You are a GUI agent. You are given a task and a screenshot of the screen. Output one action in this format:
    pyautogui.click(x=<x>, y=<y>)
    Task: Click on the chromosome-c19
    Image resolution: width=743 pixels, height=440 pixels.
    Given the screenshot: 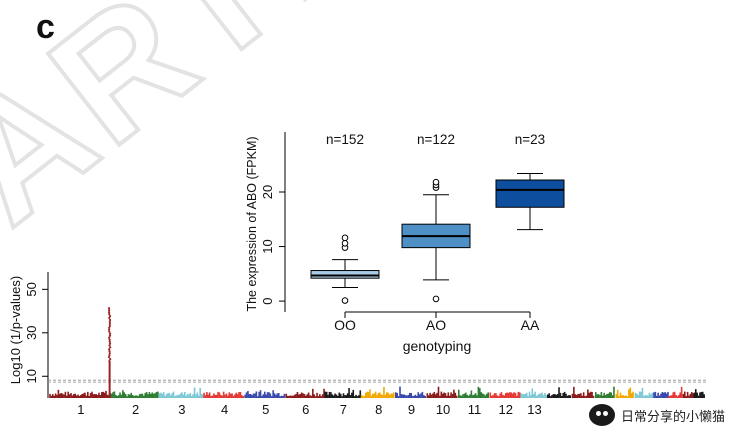 What is the action you would take?
    pyautogui.click(x=661, y=394)
    